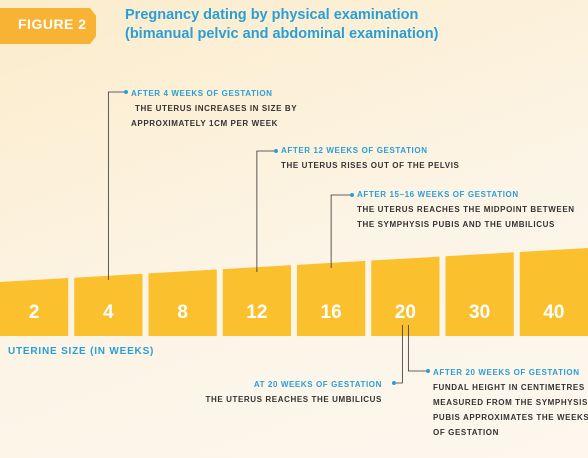 The height and width of the screenshot is (458, 588). Describe the element at coordinates (52, 24) in the screenshot. I see `figure-label: FIGURE 2` at that location.